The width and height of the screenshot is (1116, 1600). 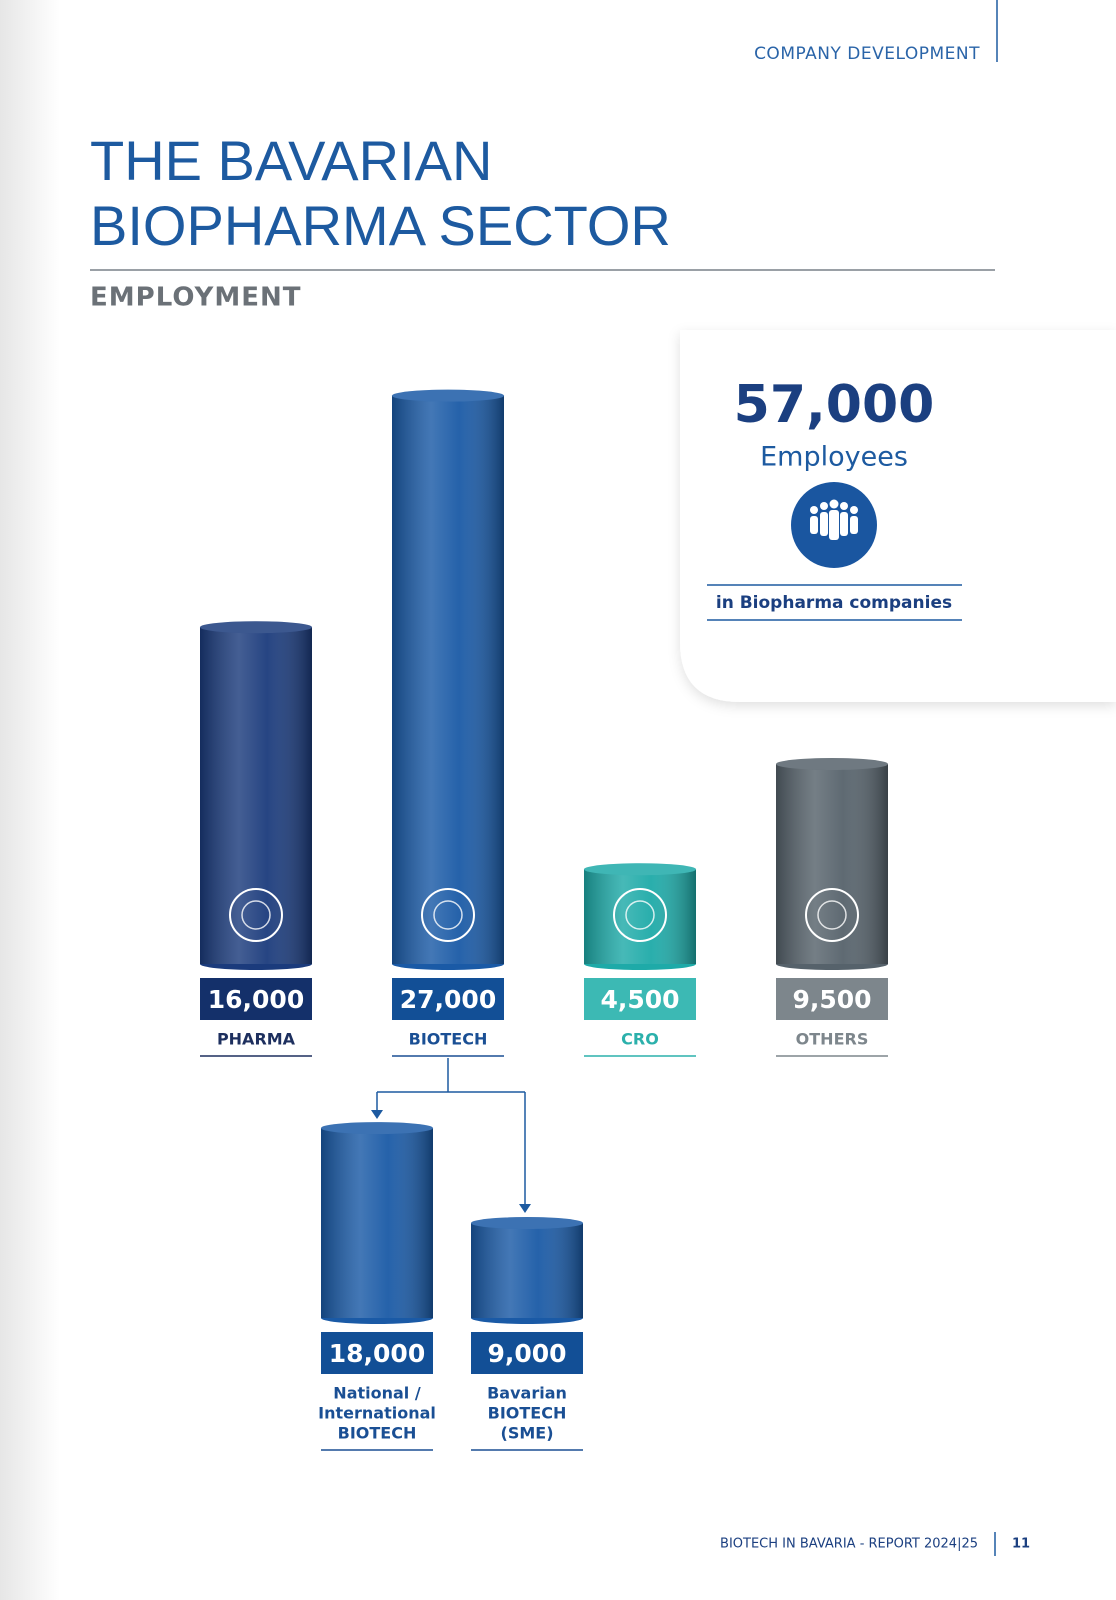 What do you see at coordinates (834, 525) in the screenshot?
I see `people-icon` at bounding box center [834, 525].